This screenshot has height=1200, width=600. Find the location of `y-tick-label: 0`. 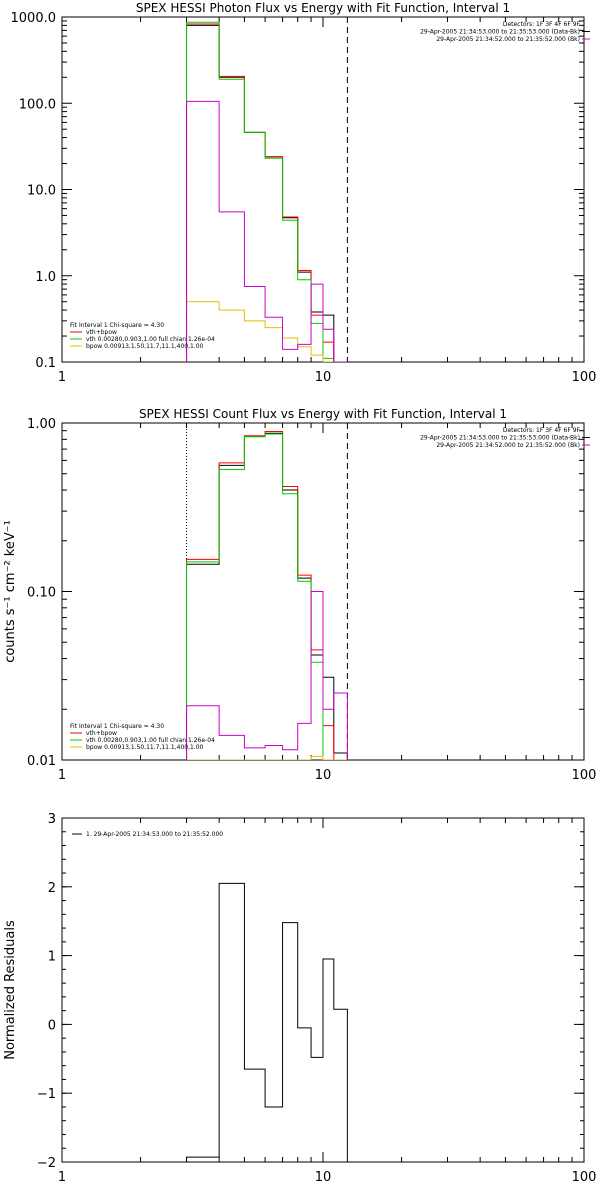

y-tick-label: 0 is located at coordinates (52, 1025).